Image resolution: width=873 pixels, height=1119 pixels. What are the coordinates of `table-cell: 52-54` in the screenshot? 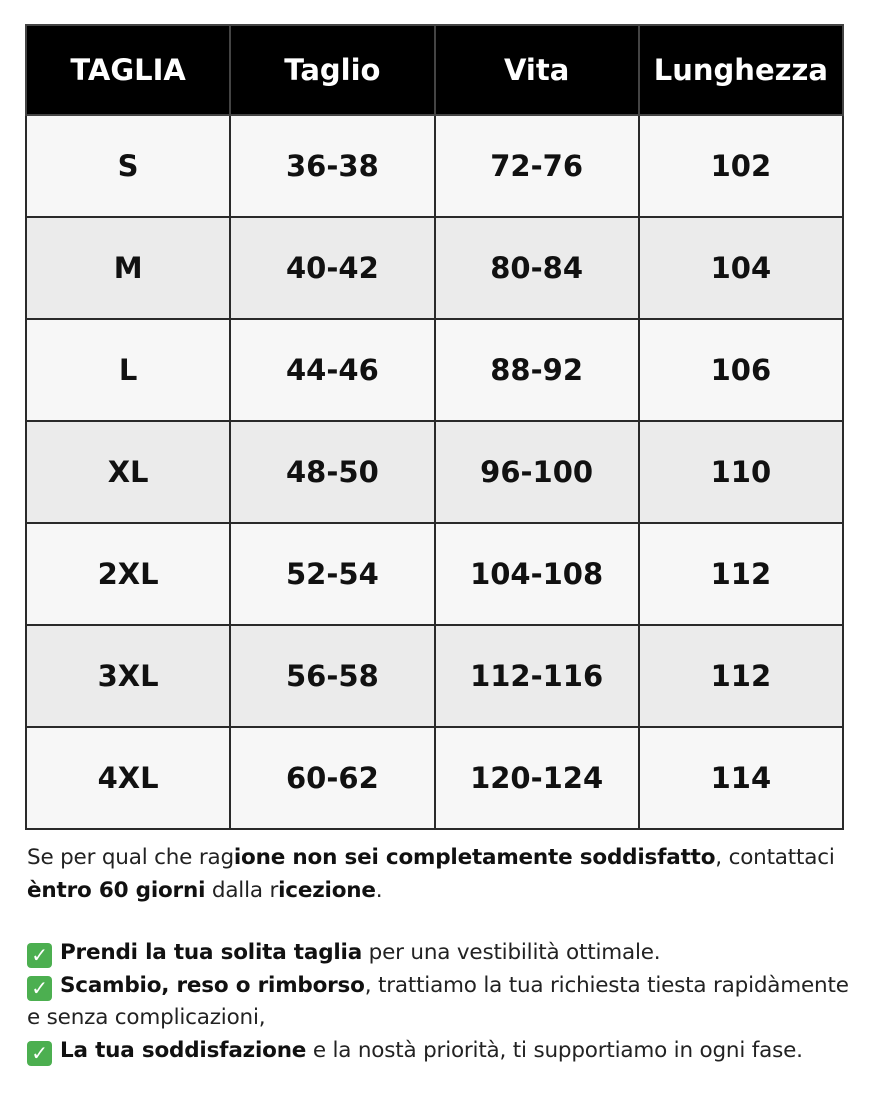 It's located at (332, 574).